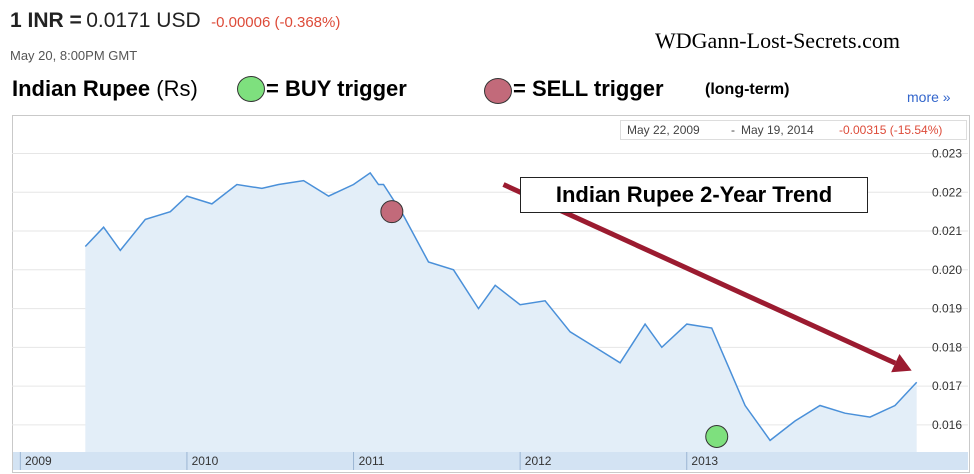 Image resolution: width=974 pixels, height=474 pixels. What do you see at coordinates (81, 88) in the screenshot?
I see `legend-title-bold: Indian Rupee` at bounding box center [81, 88].